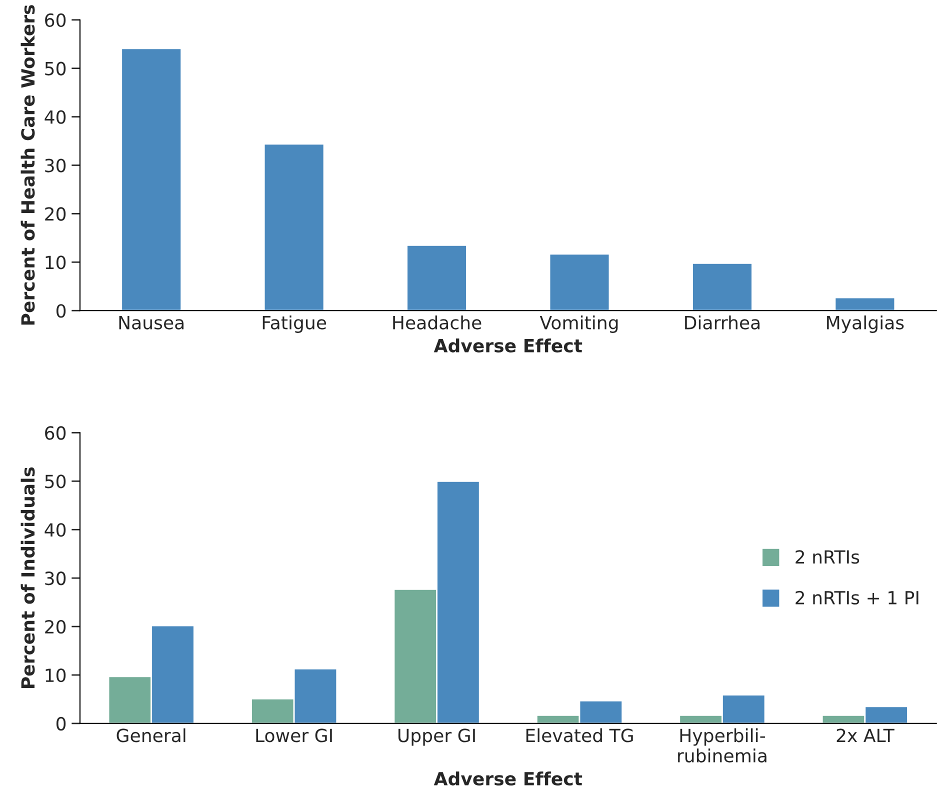  Describe the element at coordinates (294, 735) in the screenshot. I see `x-tick-label: Lower GI` at that location.